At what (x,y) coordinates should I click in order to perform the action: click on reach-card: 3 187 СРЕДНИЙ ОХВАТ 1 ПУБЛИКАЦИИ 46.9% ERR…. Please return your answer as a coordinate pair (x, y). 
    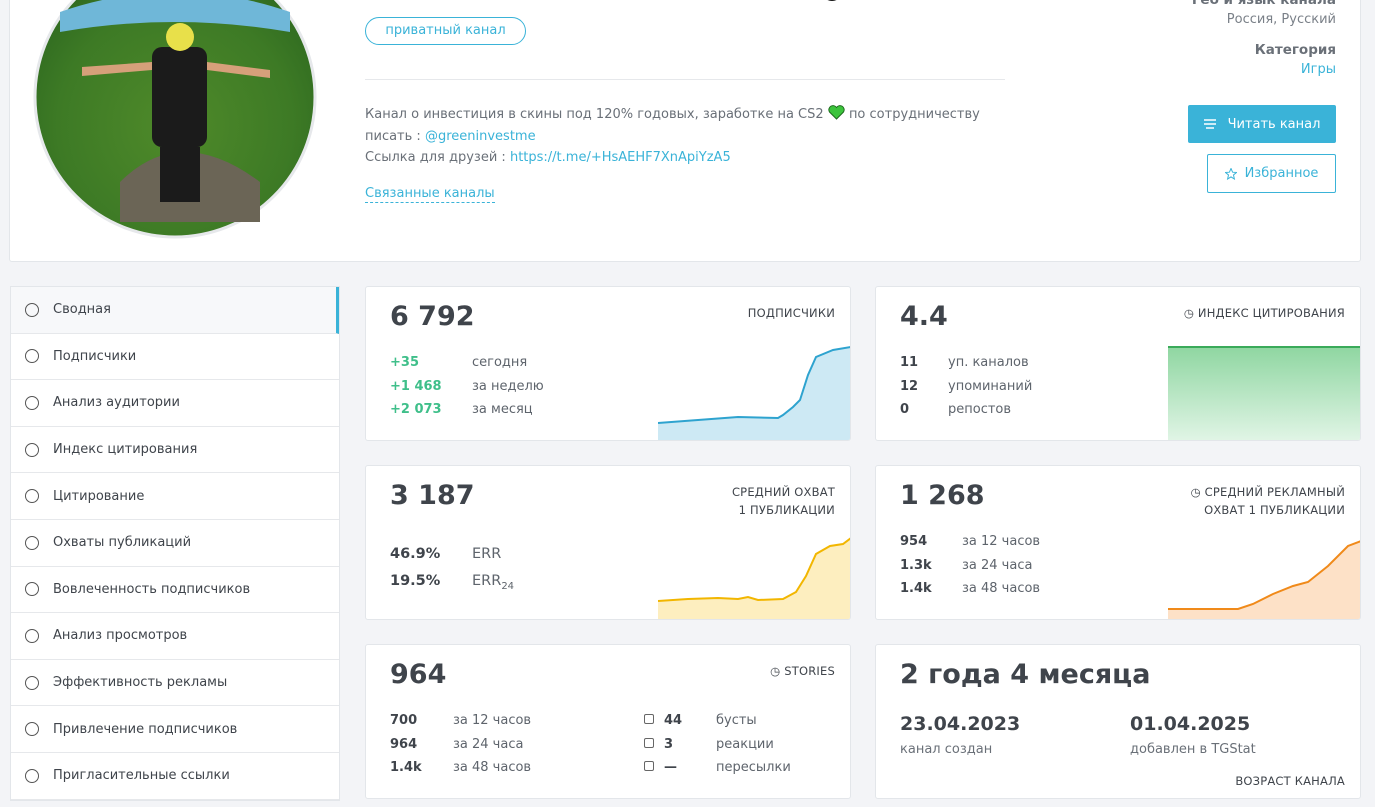
    Looking at the image, I should click on (608, 542).